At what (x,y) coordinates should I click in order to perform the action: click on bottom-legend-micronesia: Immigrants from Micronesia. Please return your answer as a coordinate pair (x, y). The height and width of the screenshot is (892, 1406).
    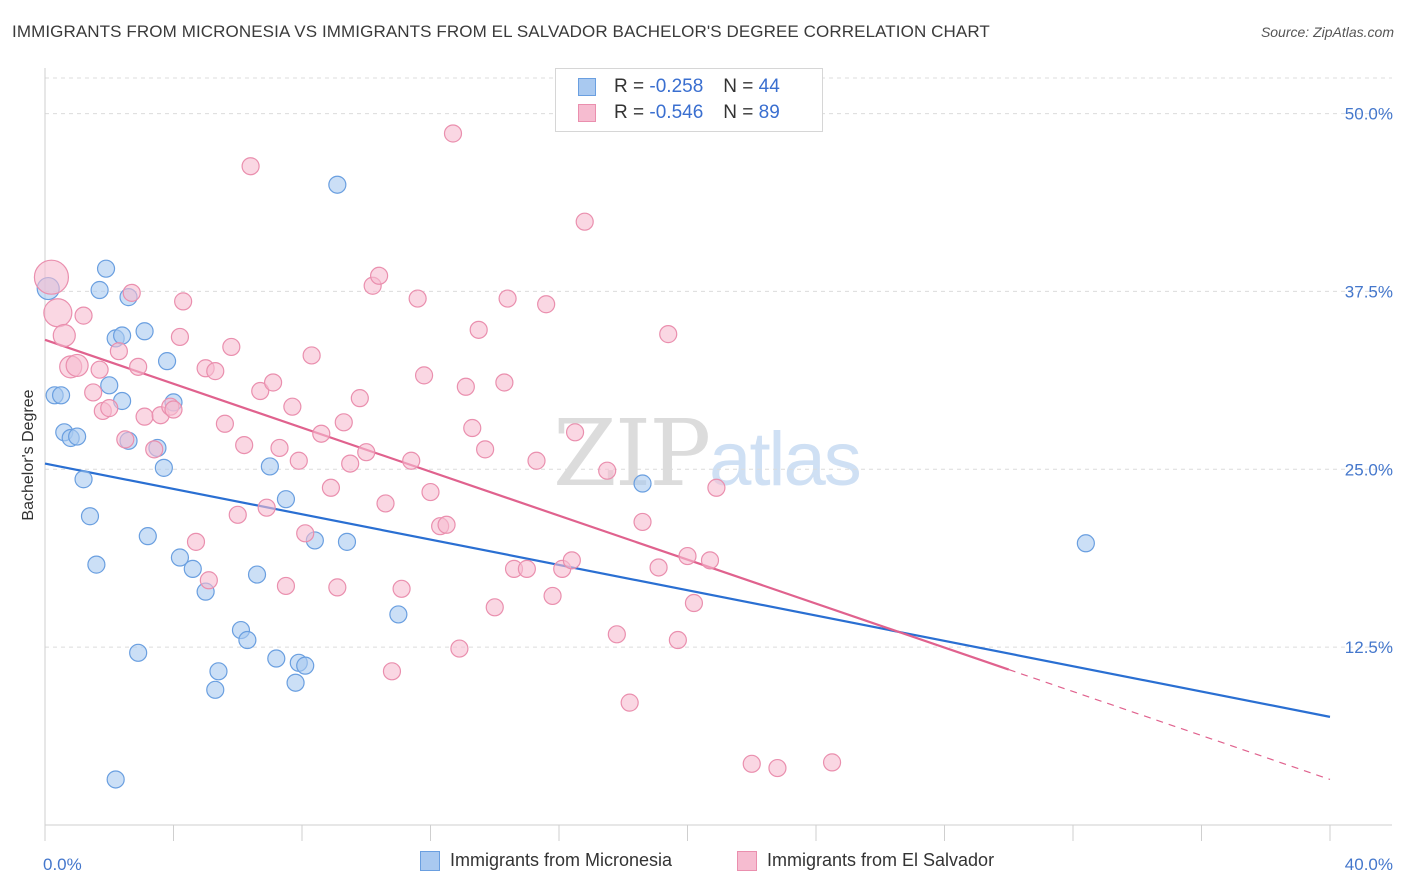
    Looking at the image, I should click on (546, 860).